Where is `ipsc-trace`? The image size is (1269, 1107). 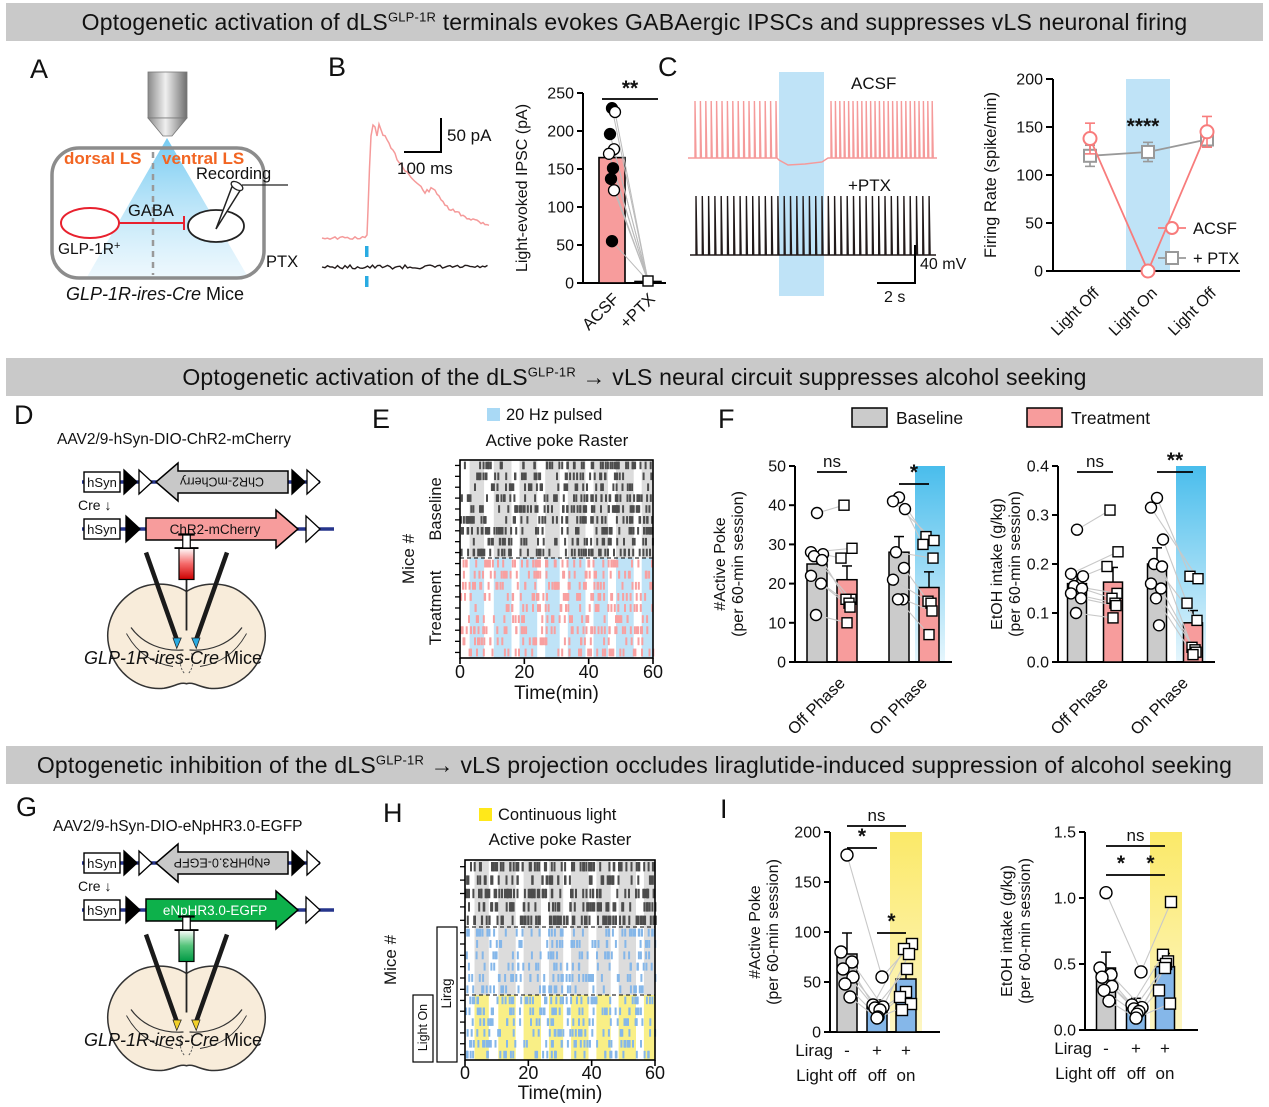
ipsc-trace is located at coordinates (405, 181).